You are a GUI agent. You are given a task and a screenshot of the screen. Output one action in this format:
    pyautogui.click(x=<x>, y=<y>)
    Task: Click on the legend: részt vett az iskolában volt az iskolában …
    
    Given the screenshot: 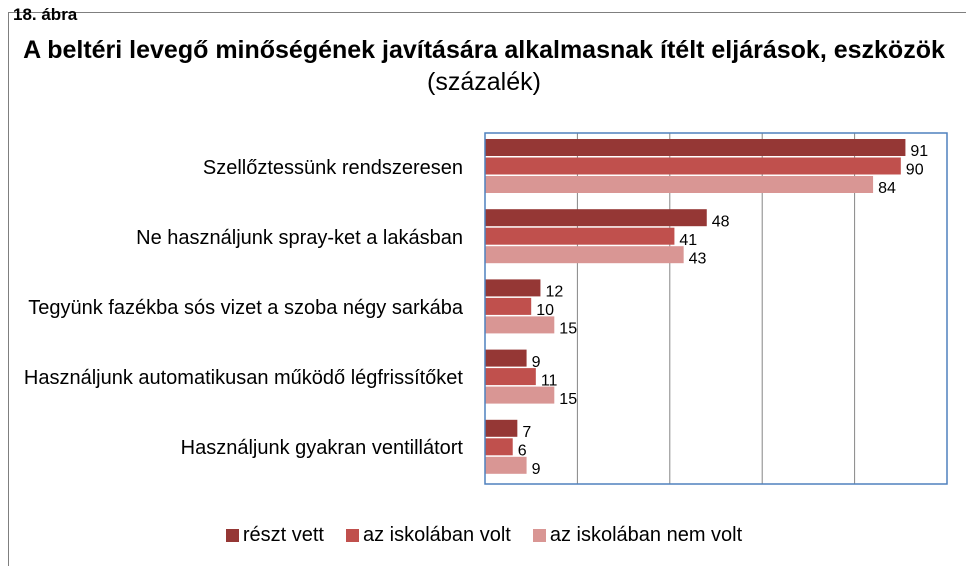 What is the action you would take?
    pyautogui.click(x=484, y=535)
    